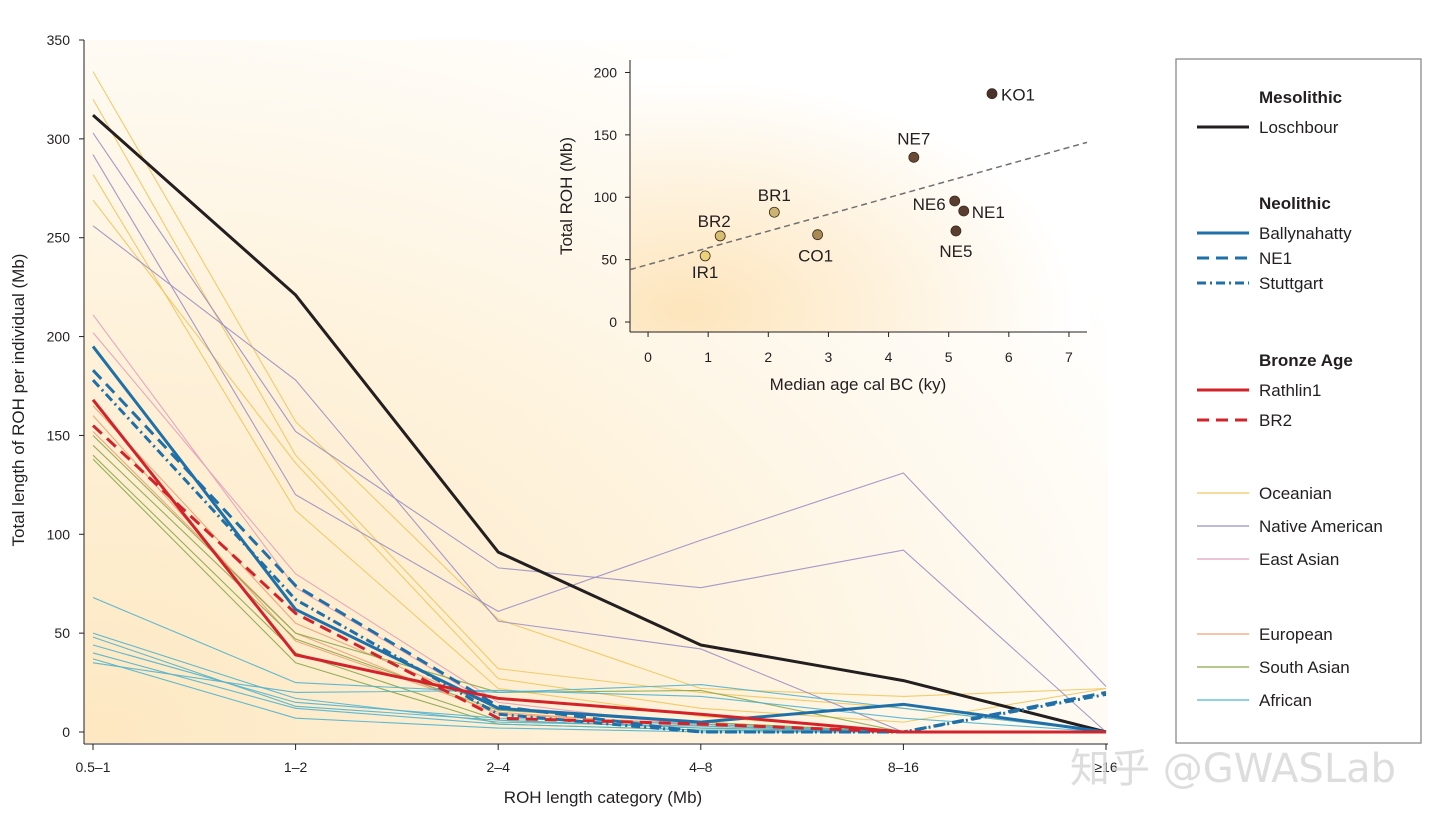  I want to click on main-y-tick-label: 150, so click(59, 435).